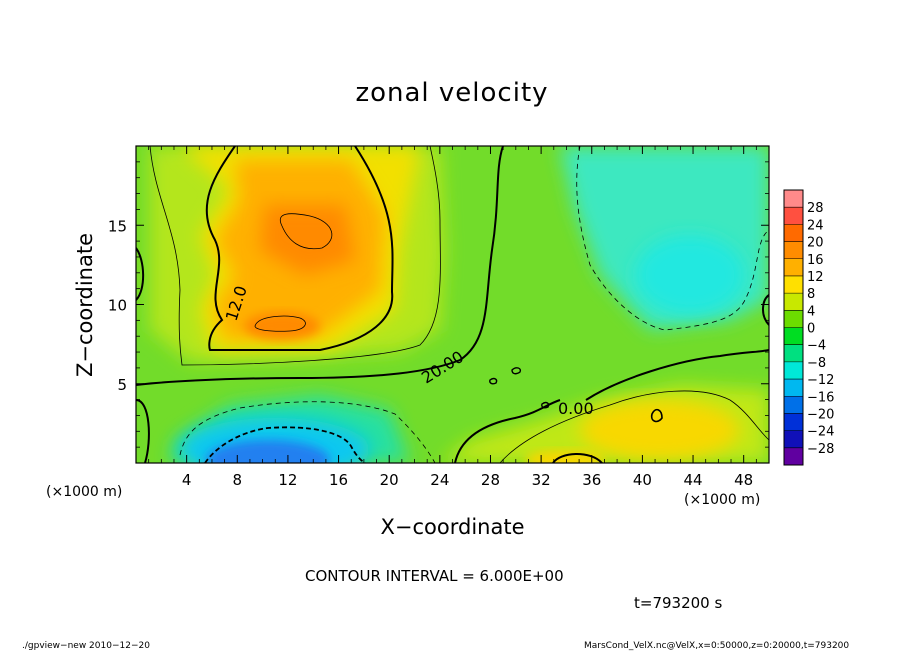 This screenshot has width=904, height=654. I want to click on contour-negative-lower-inner, so click(285, 444).